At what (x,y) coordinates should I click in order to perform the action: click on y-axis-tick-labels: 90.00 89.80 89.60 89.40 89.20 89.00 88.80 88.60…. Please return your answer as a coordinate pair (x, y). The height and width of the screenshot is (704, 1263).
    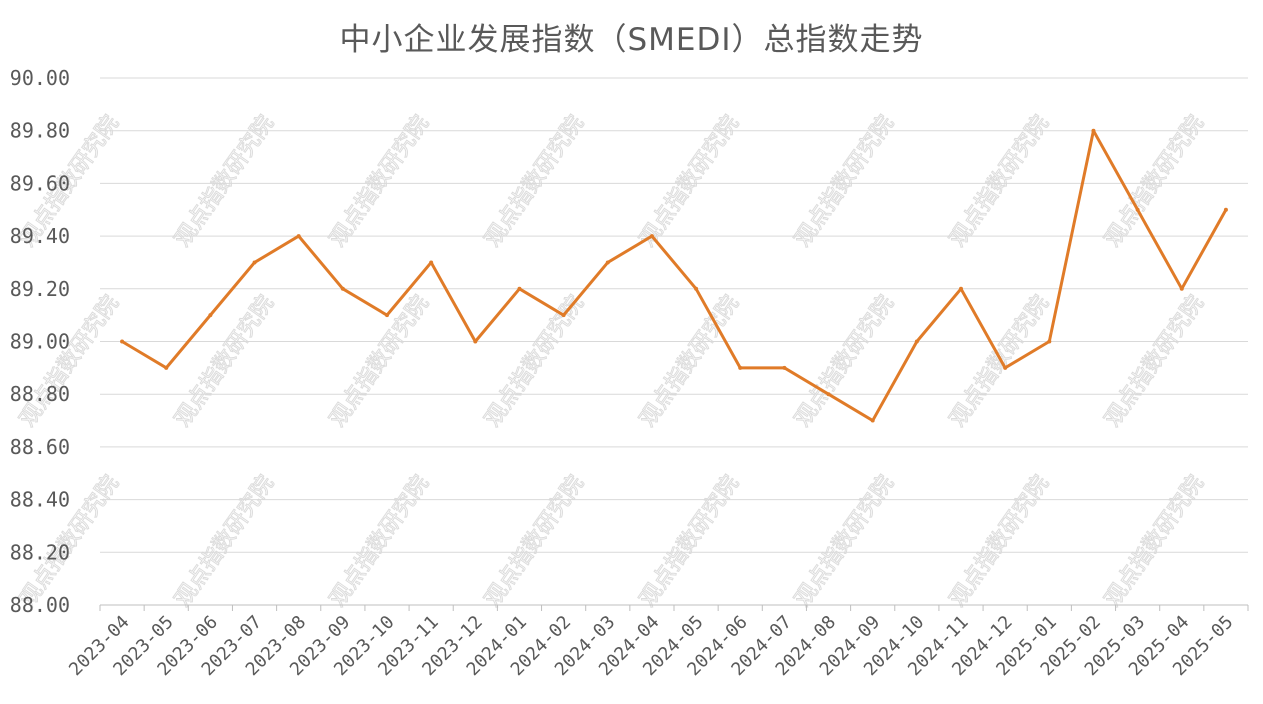
    Looking at the image, I should click on (40, 341).